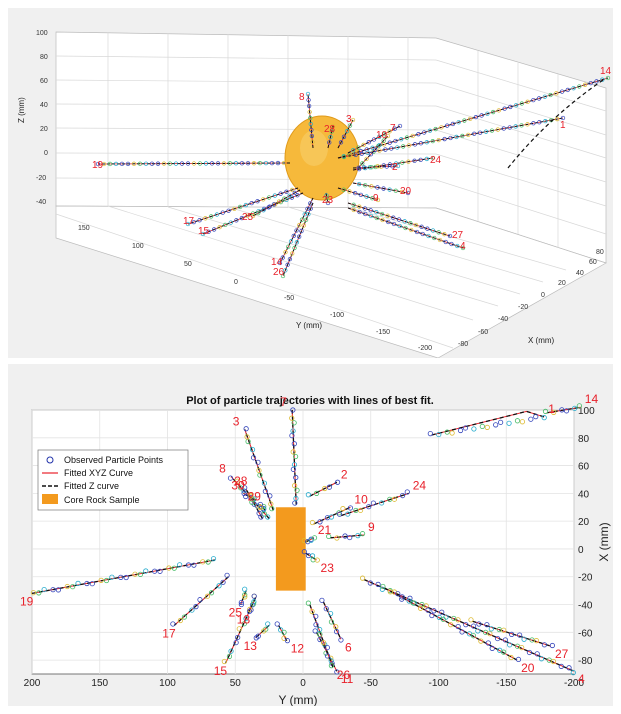 This screenshot has width=621, height=714. Describe the element at coordinates (382, 135) in the screenshot. I see `traj-label-3d: 10` at that location.